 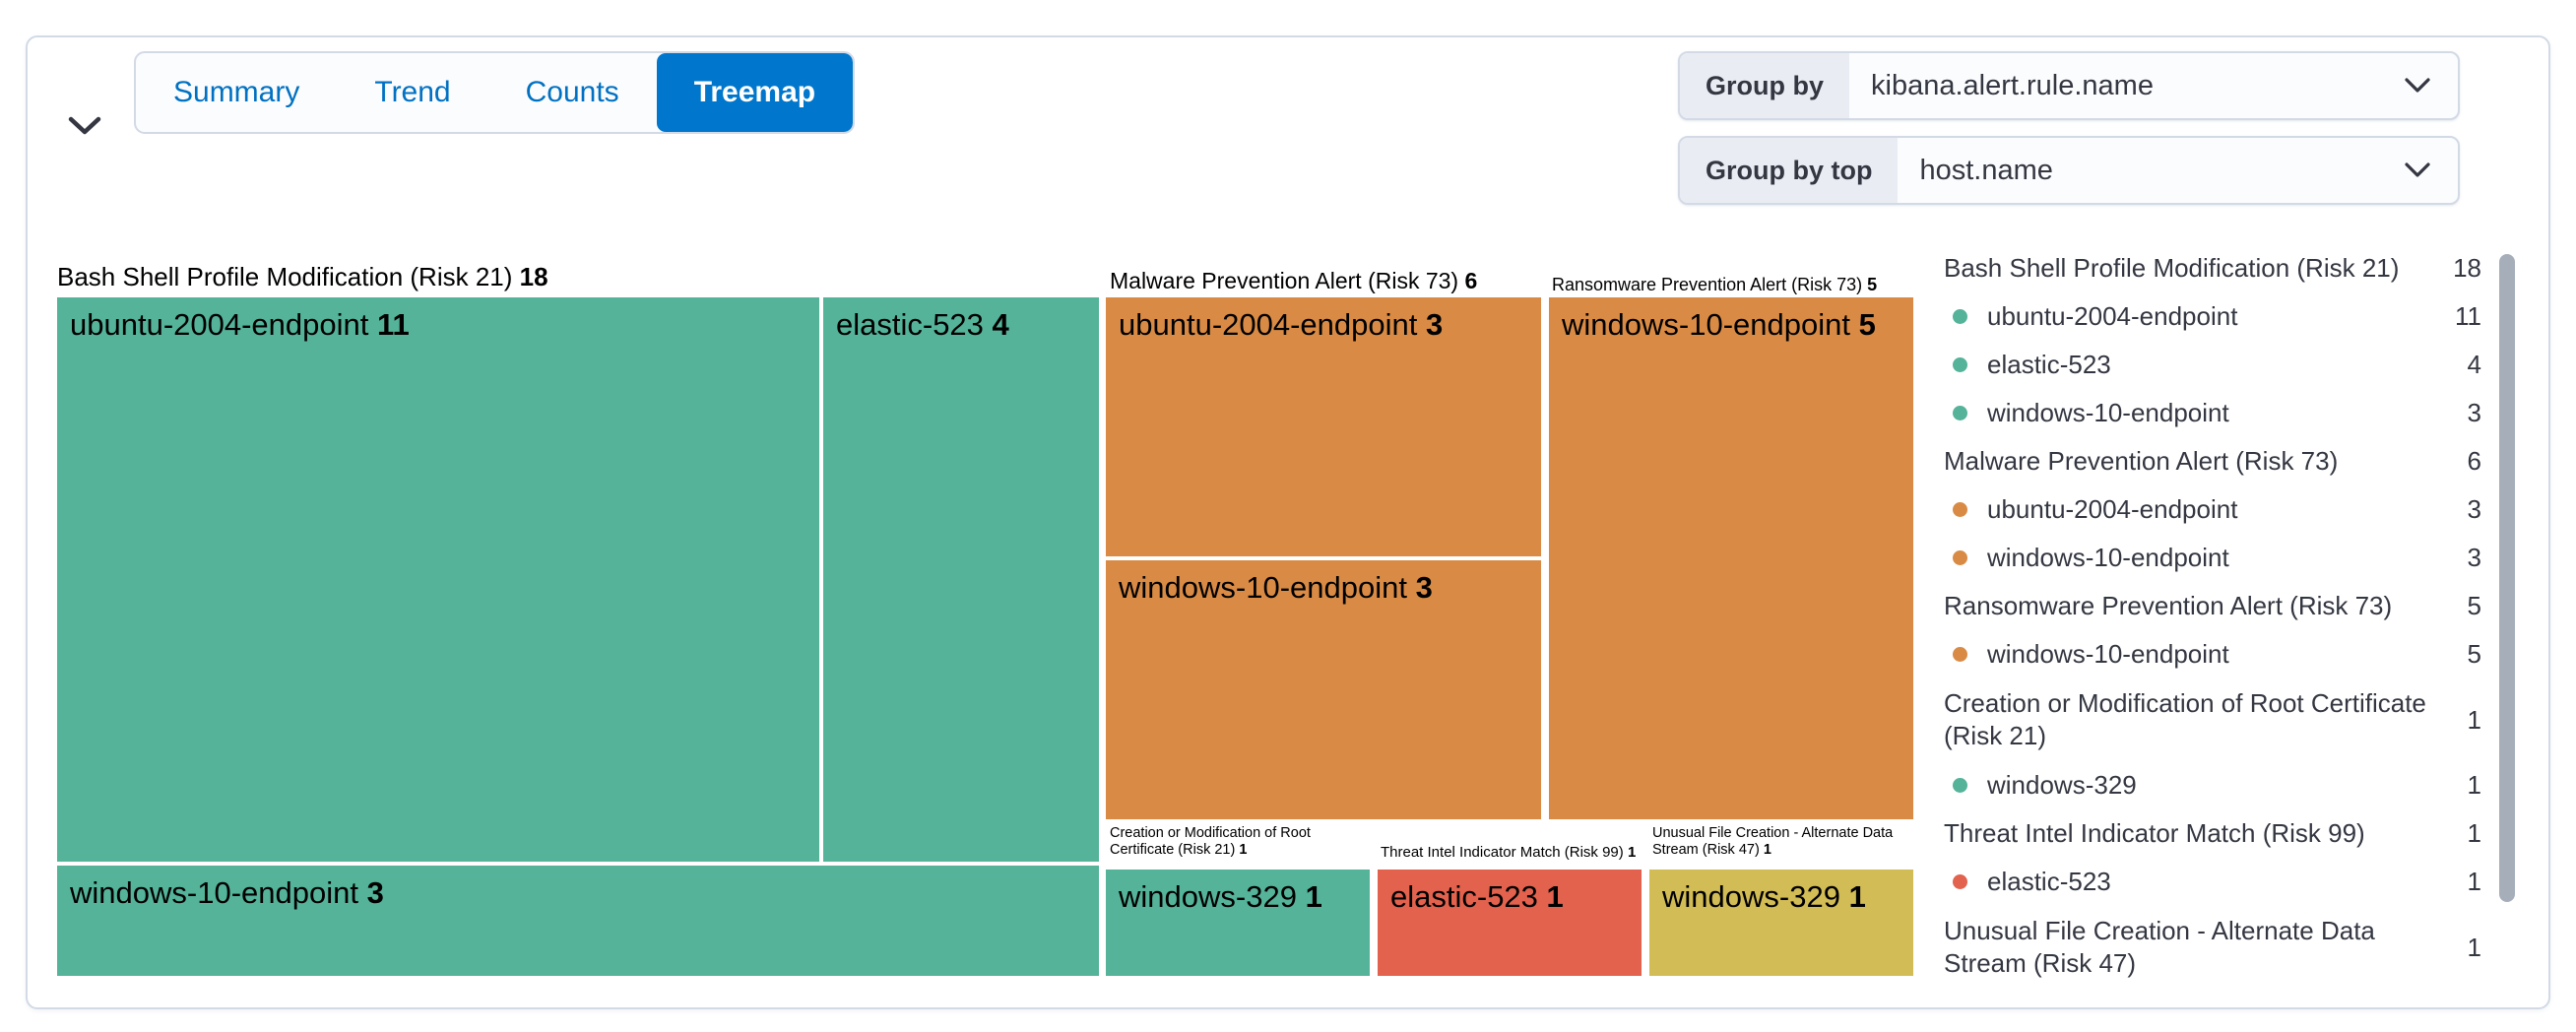 I want to click on treemap-cell: ubuntu-2004-endpoint 3, so click(x=1323, y=426).